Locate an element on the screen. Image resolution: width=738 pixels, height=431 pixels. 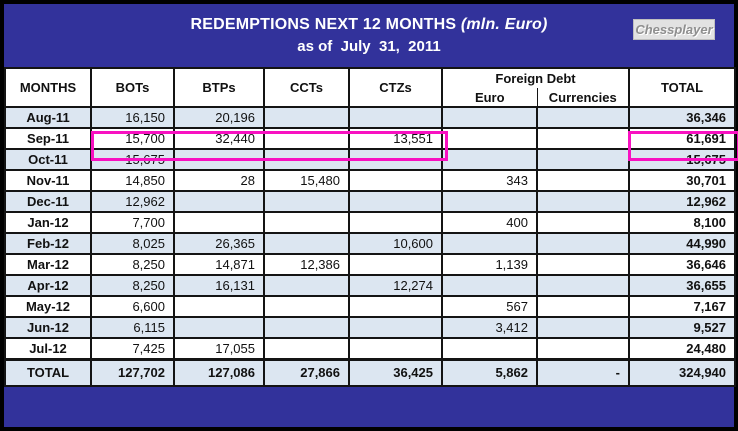
col-header-currencies: Currencies is located at coordinates (583, 98).